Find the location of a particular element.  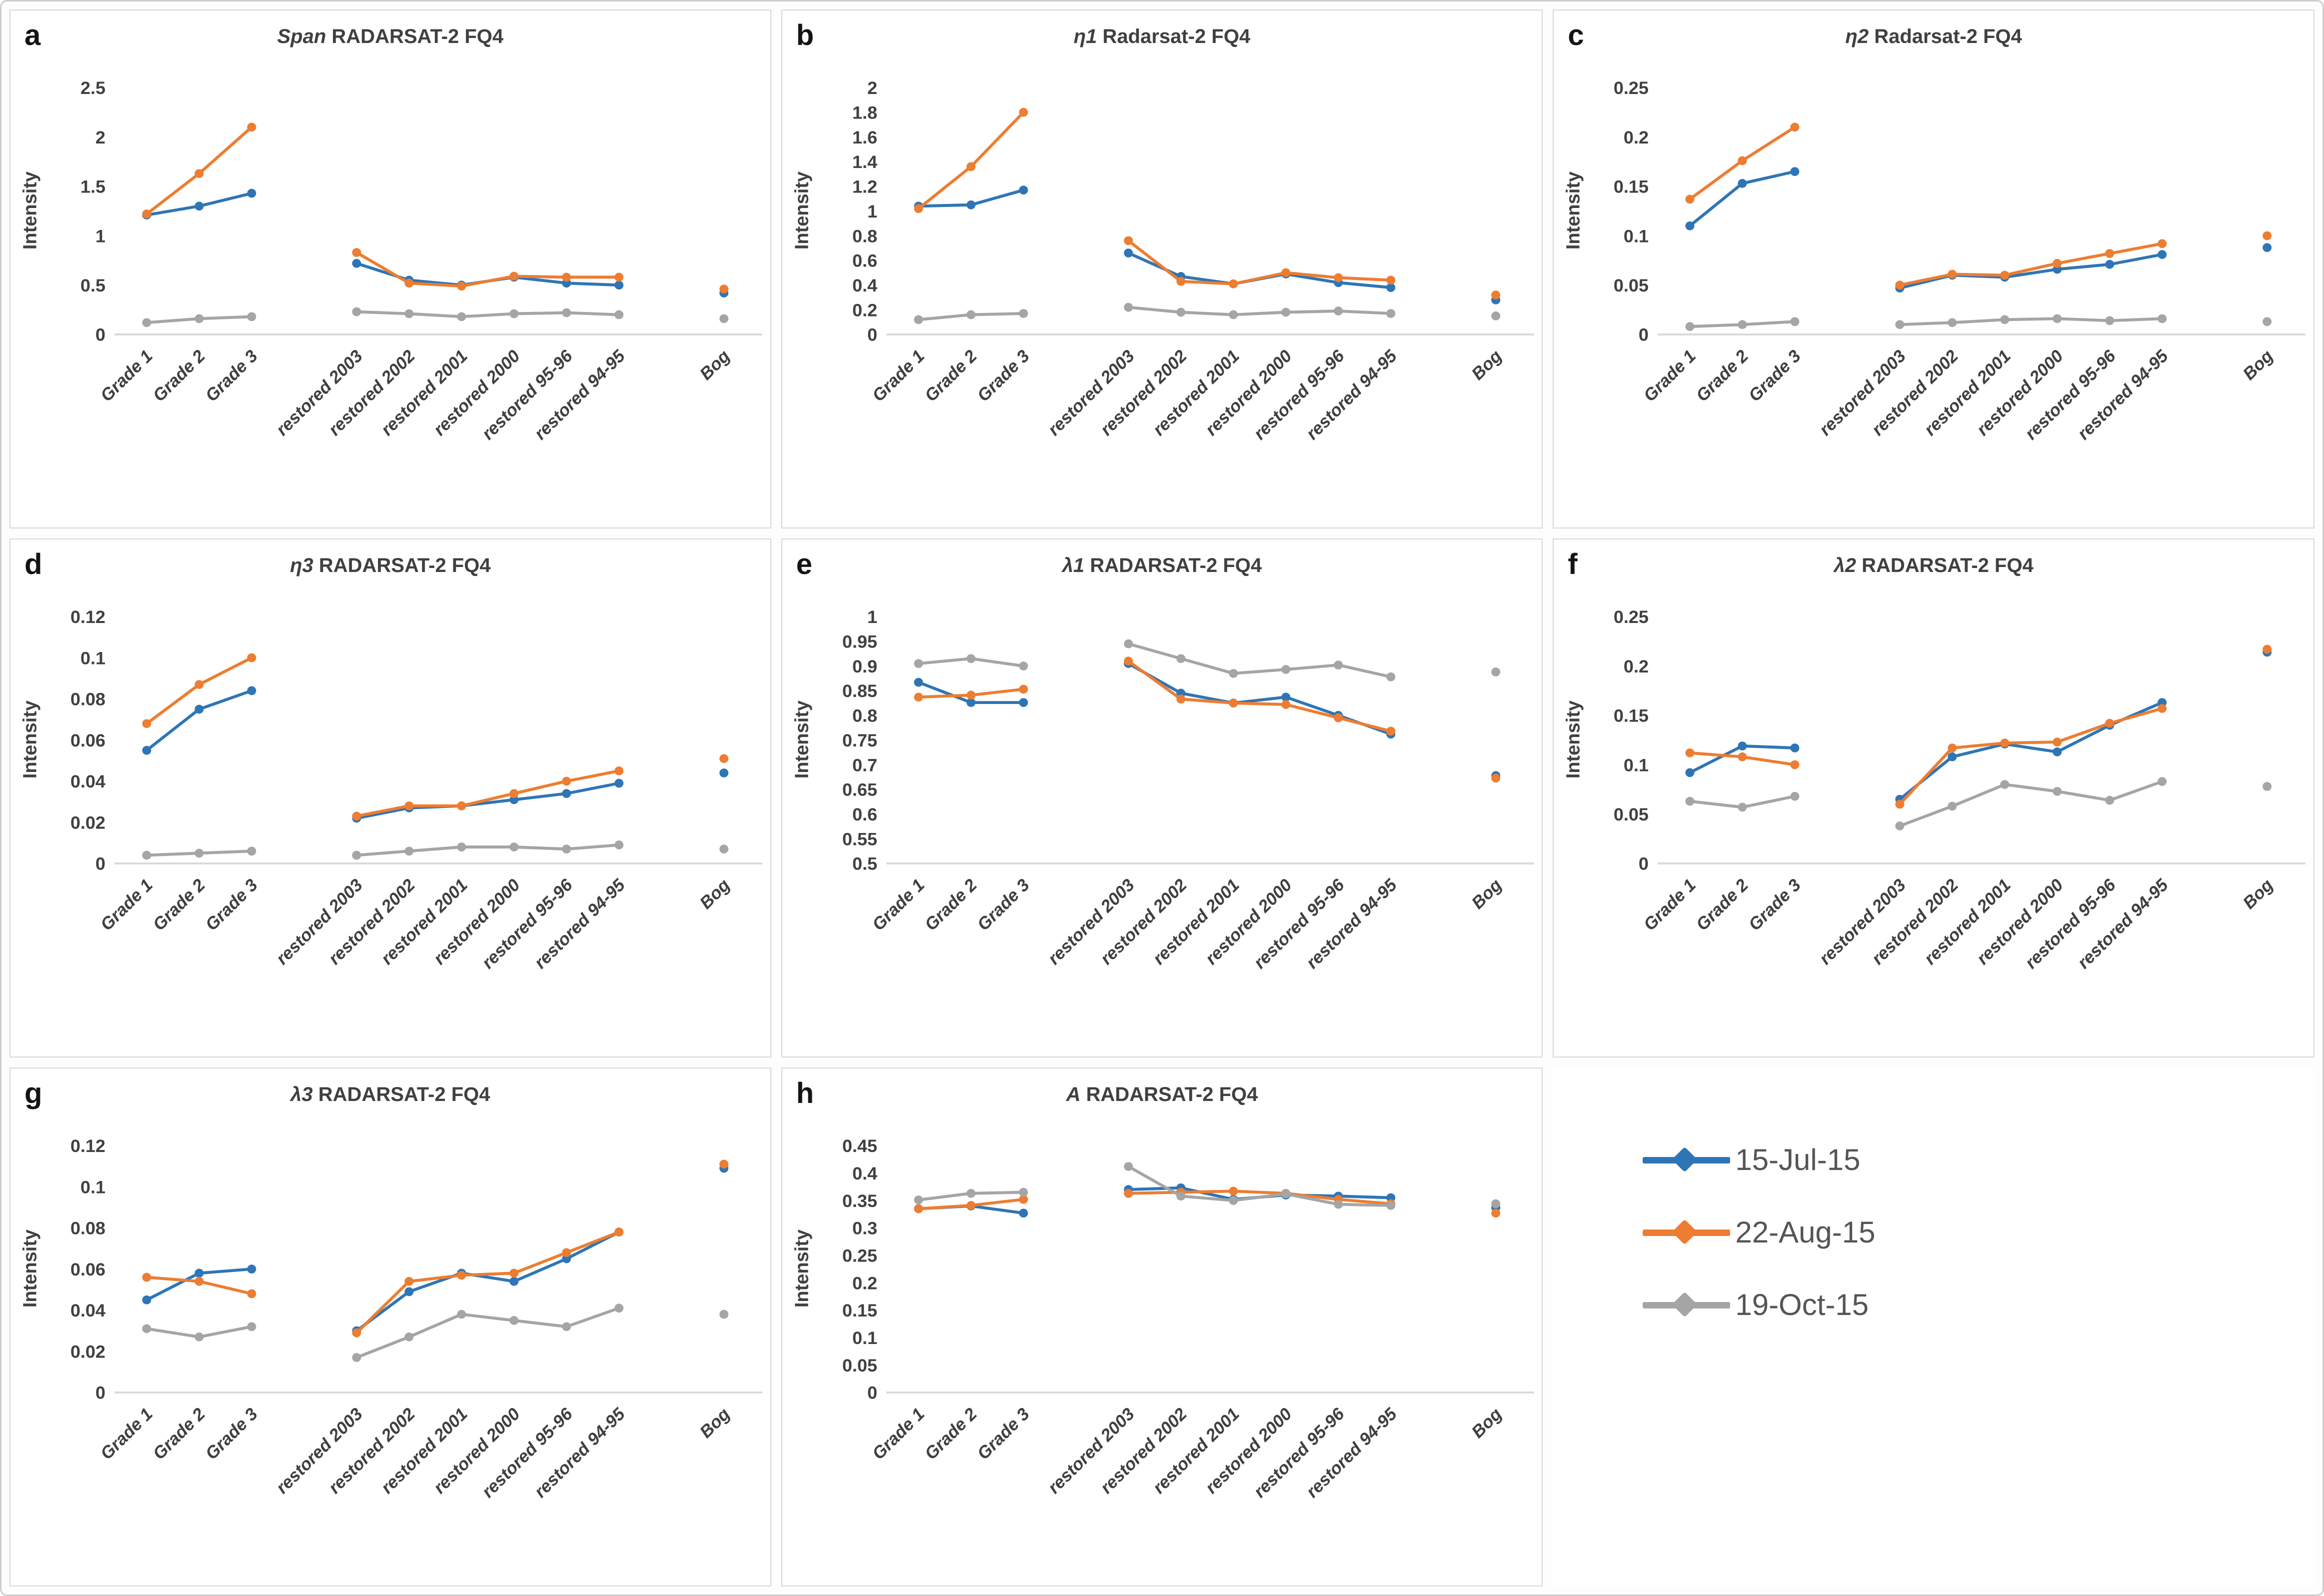

legend-label: 19-Oct-15 is located at coordinates (1802, 1305).